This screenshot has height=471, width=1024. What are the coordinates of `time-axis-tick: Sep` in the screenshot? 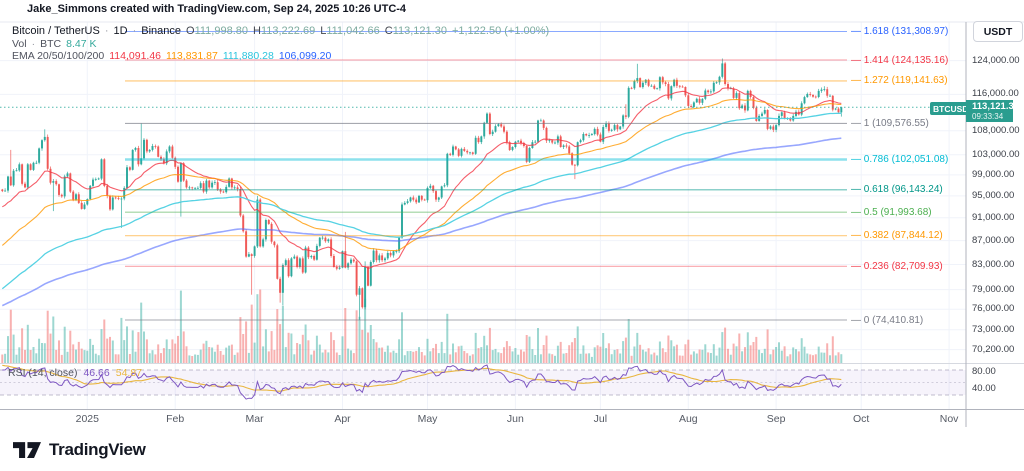 It's located at (776, 419).